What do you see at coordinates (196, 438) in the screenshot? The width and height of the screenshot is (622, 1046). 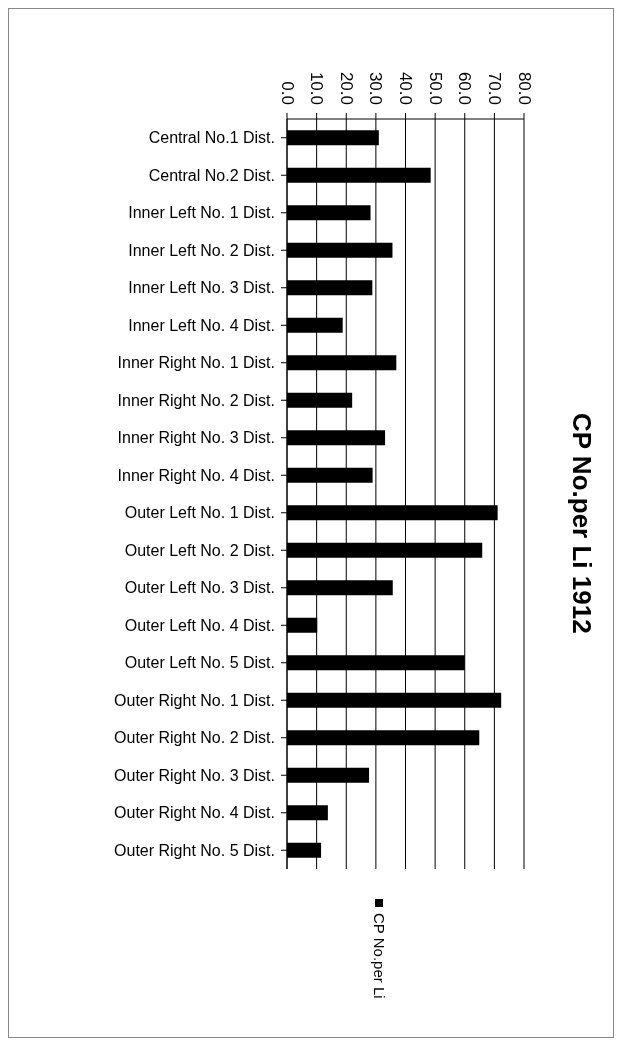 I see `y-tick-label: Inner Right No. 3 Dist.` at bounding box center [196, 438].